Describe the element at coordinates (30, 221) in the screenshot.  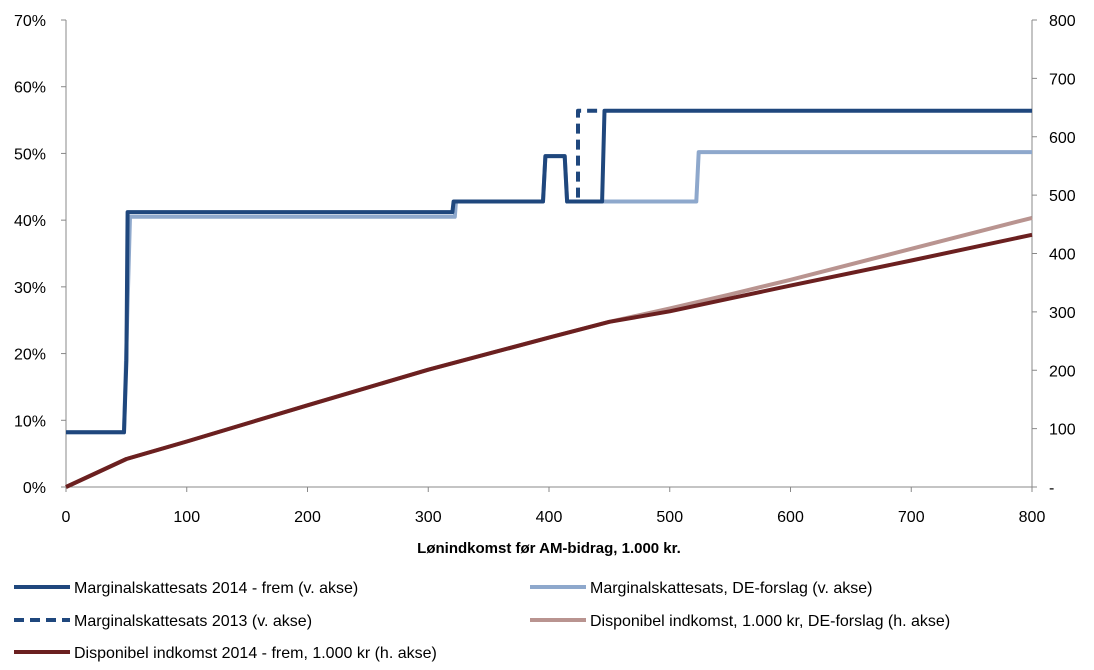
I see `y-left-tick-label: 40%` at that location.